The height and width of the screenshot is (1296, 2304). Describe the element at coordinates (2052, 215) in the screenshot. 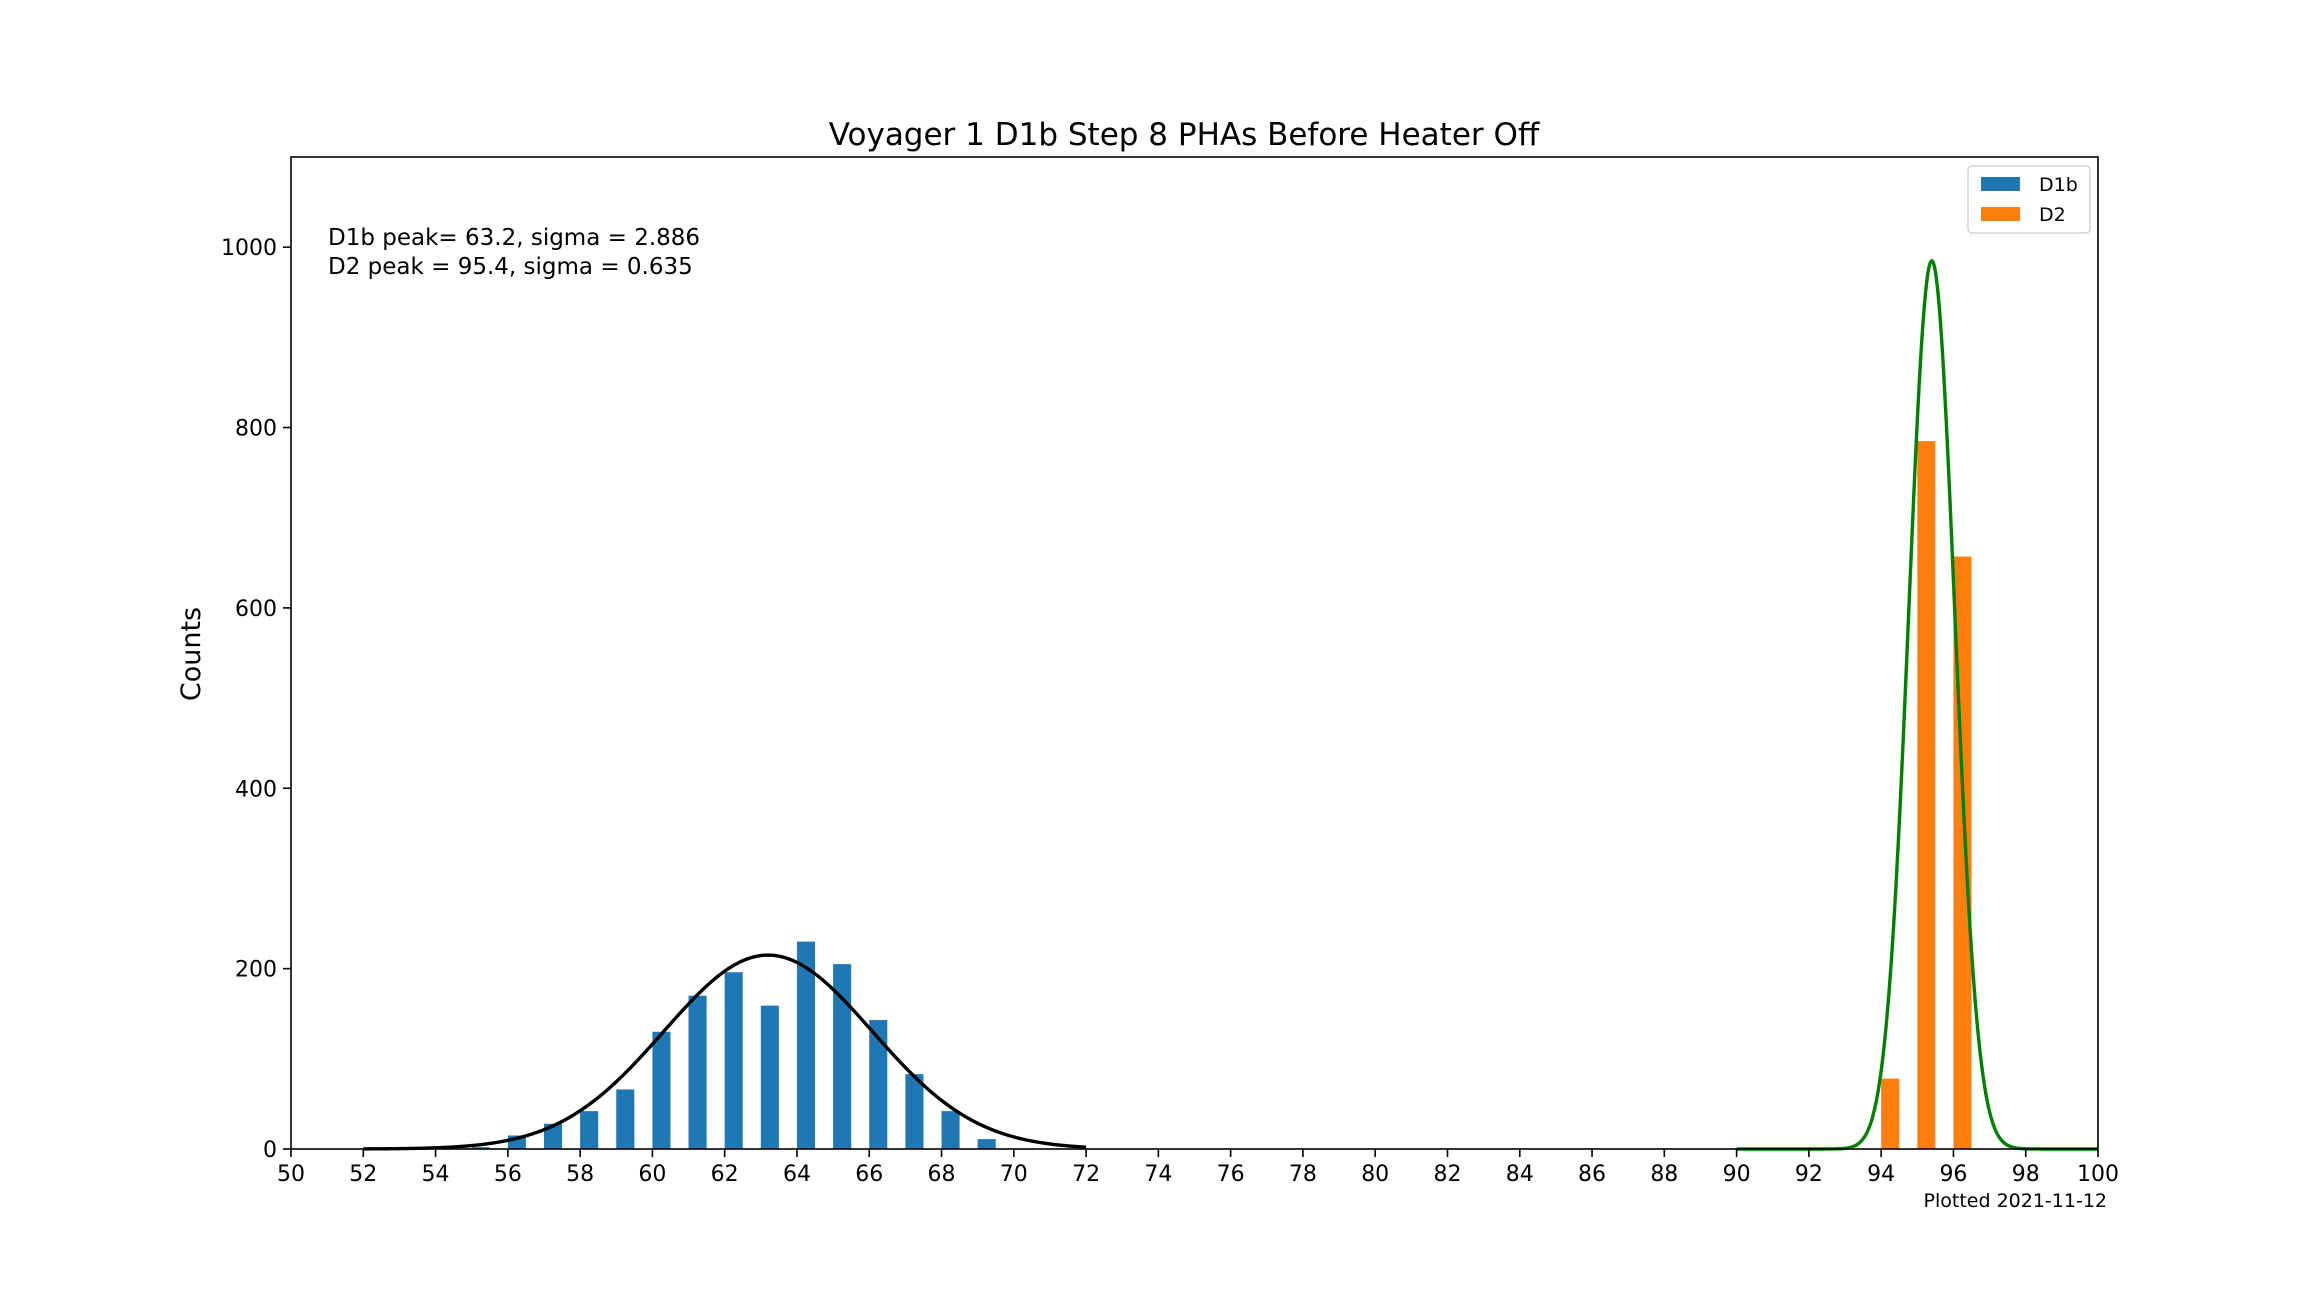

I see `legend-label-d2: D2` at that location.